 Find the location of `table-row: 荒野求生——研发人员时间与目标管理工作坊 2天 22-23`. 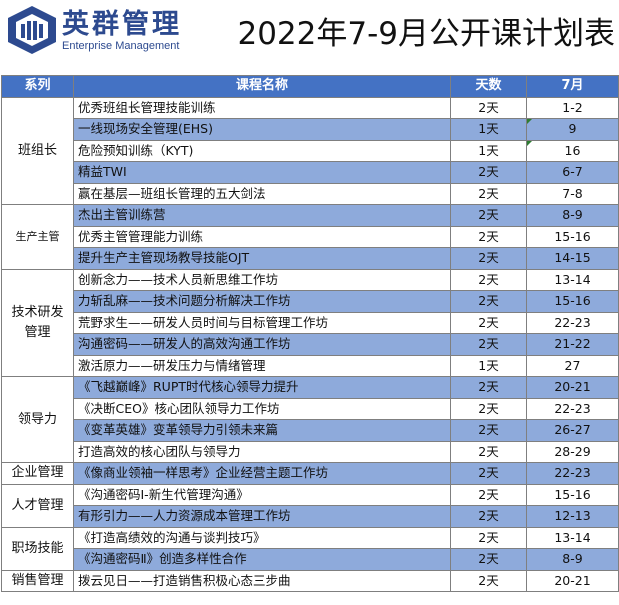

table-row: 荒野求生——研发人员时间与目标管理工作坊 2天 22-23 is located at coordinates (310, 322).